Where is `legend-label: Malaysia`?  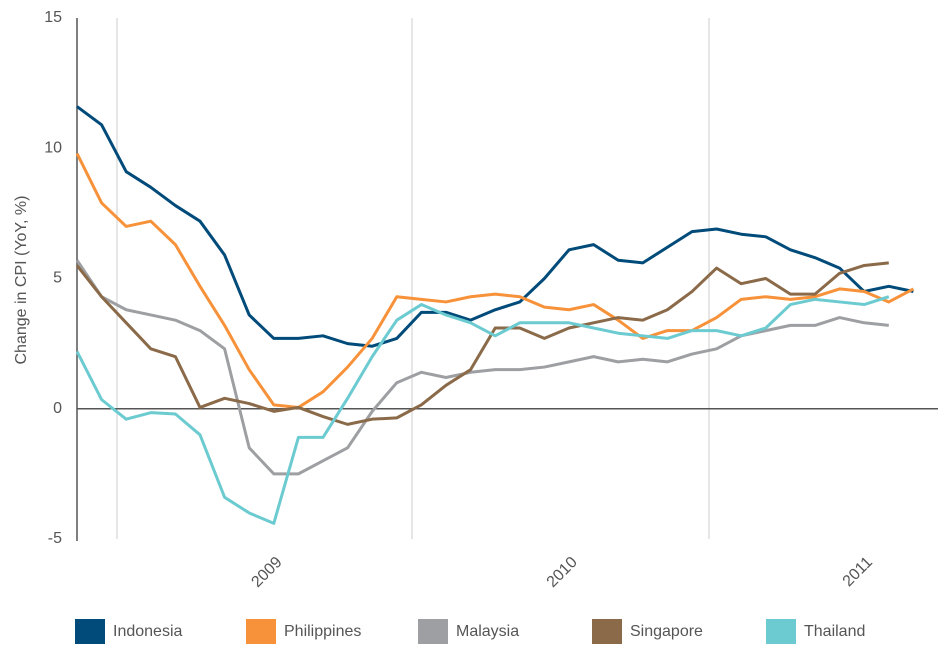
legend-label: Malaysia is located at coordinates (487, 631).